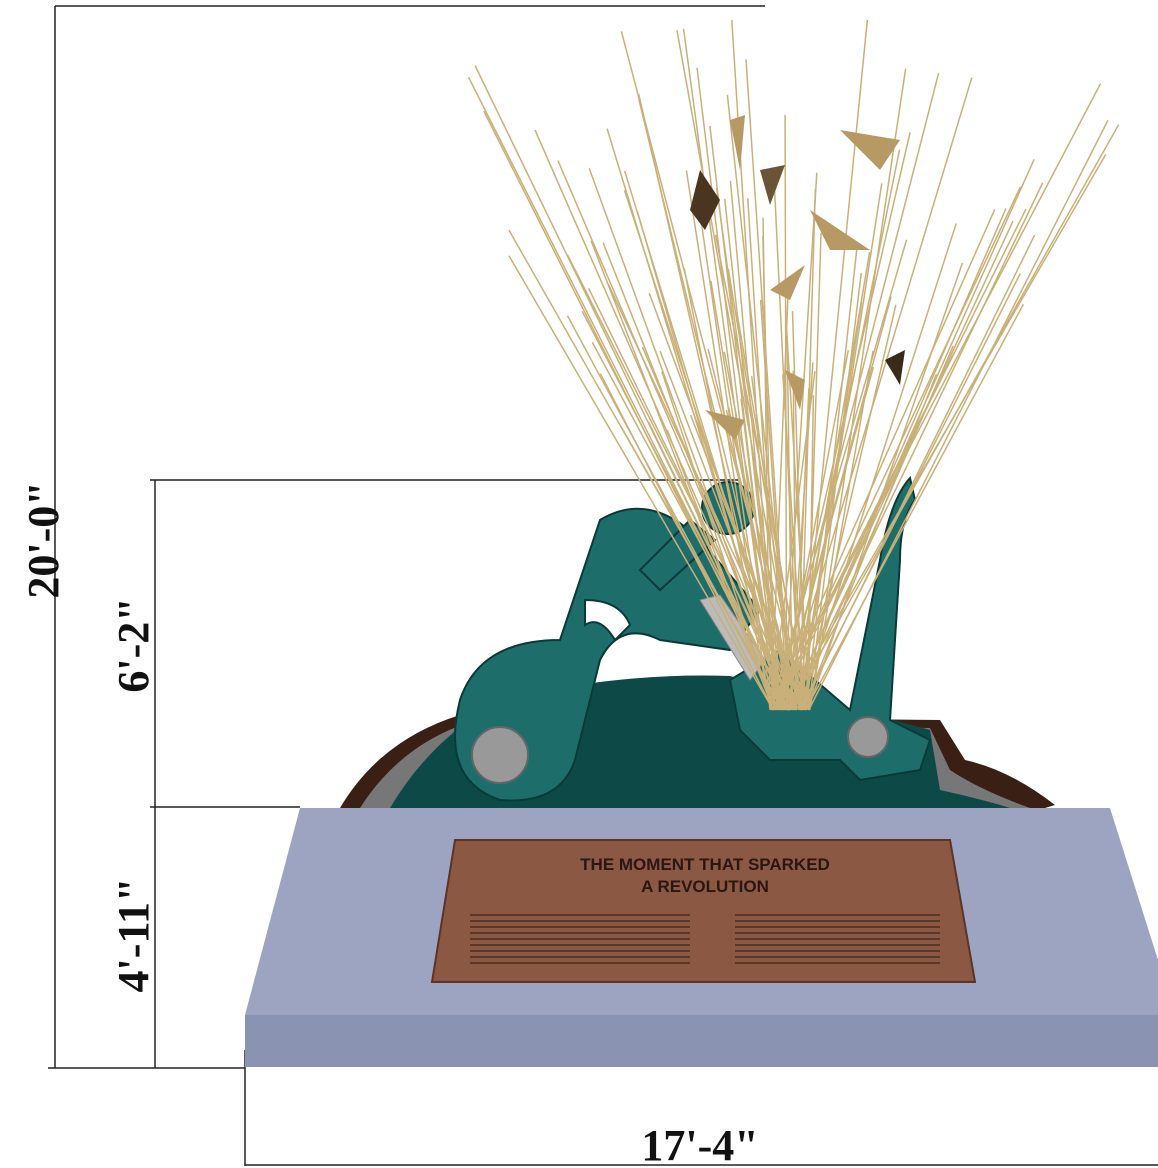 Image resolution: width=1158 pixels, height=1168 pixels. I want to click on birds, so click(797, 277).